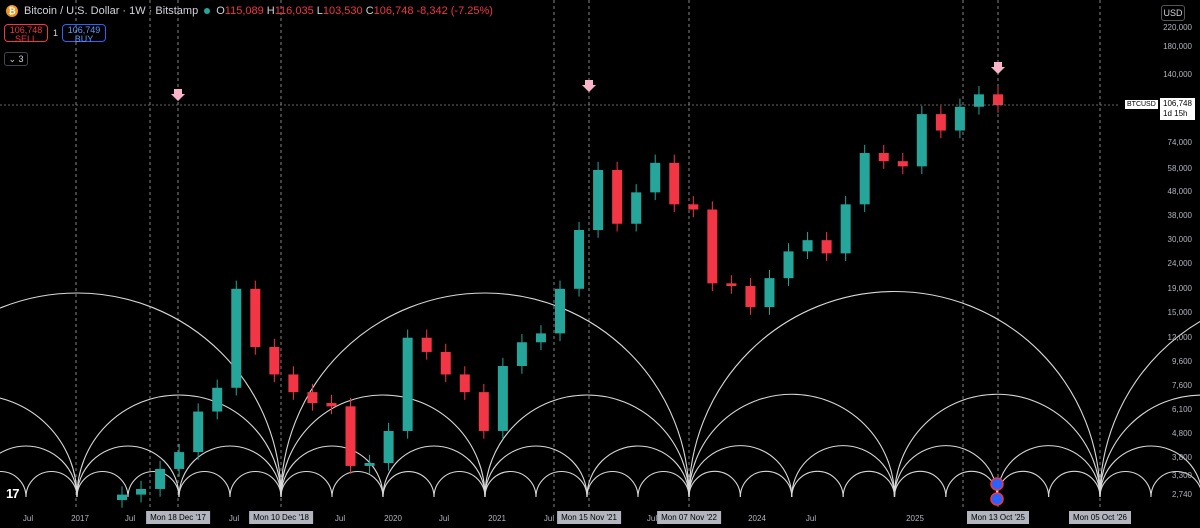 This screenshot has height=528, width=1200. Describe the element at coordinates (1181, 385) in the screenshot. I see `price-tick: 7,600` at that location.